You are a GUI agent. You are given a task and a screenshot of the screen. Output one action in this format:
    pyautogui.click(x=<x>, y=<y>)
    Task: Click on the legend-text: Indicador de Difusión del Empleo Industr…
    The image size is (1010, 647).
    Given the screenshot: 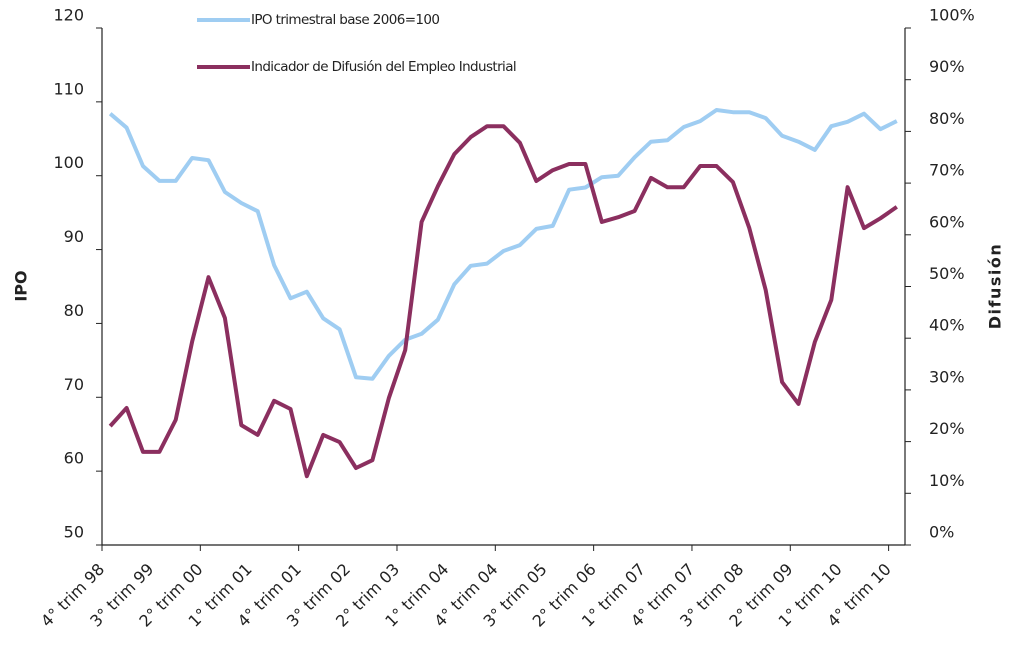 What is the action you would take?
    pyautogui.click(x=383, y=67)
    